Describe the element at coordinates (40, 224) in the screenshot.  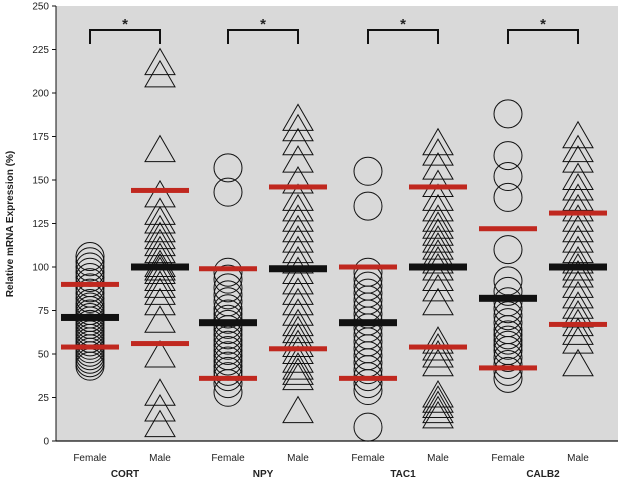
I see `y-tick-label: 125` at that location.